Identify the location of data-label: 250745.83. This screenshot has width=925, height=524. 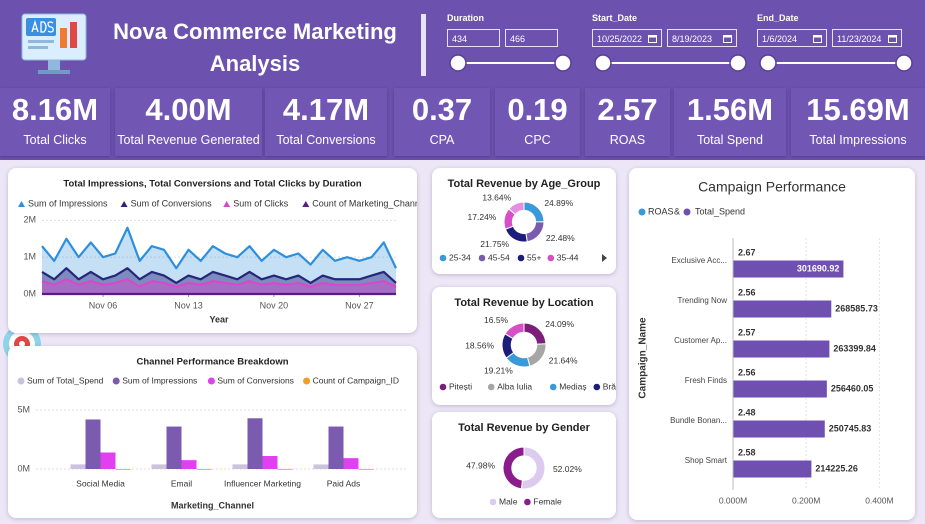
(850, 428).